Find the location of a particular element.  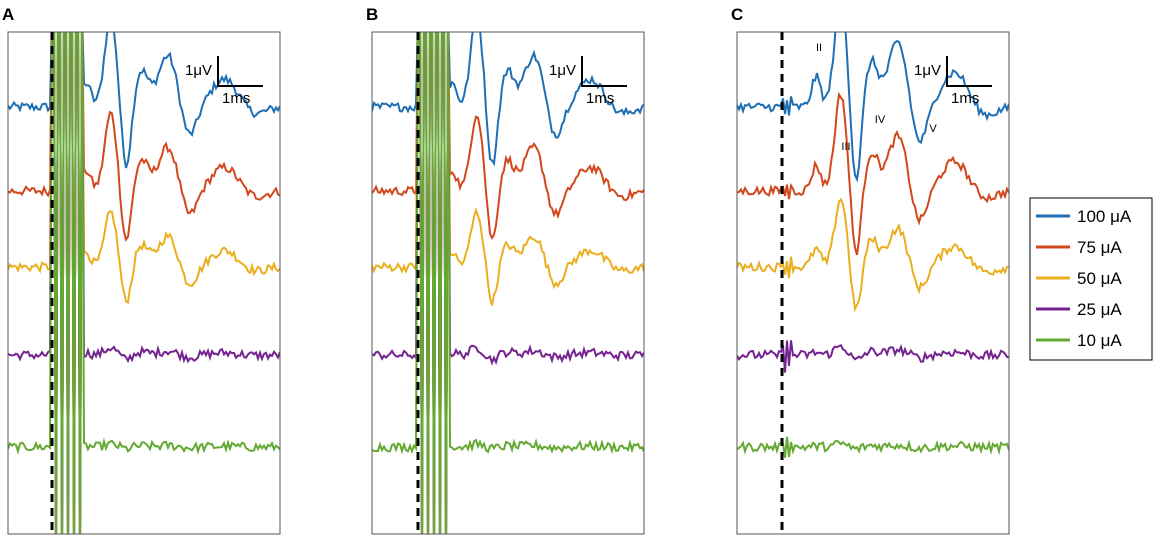

trace-10ua-panel-c is located at coordinates (873, 447).